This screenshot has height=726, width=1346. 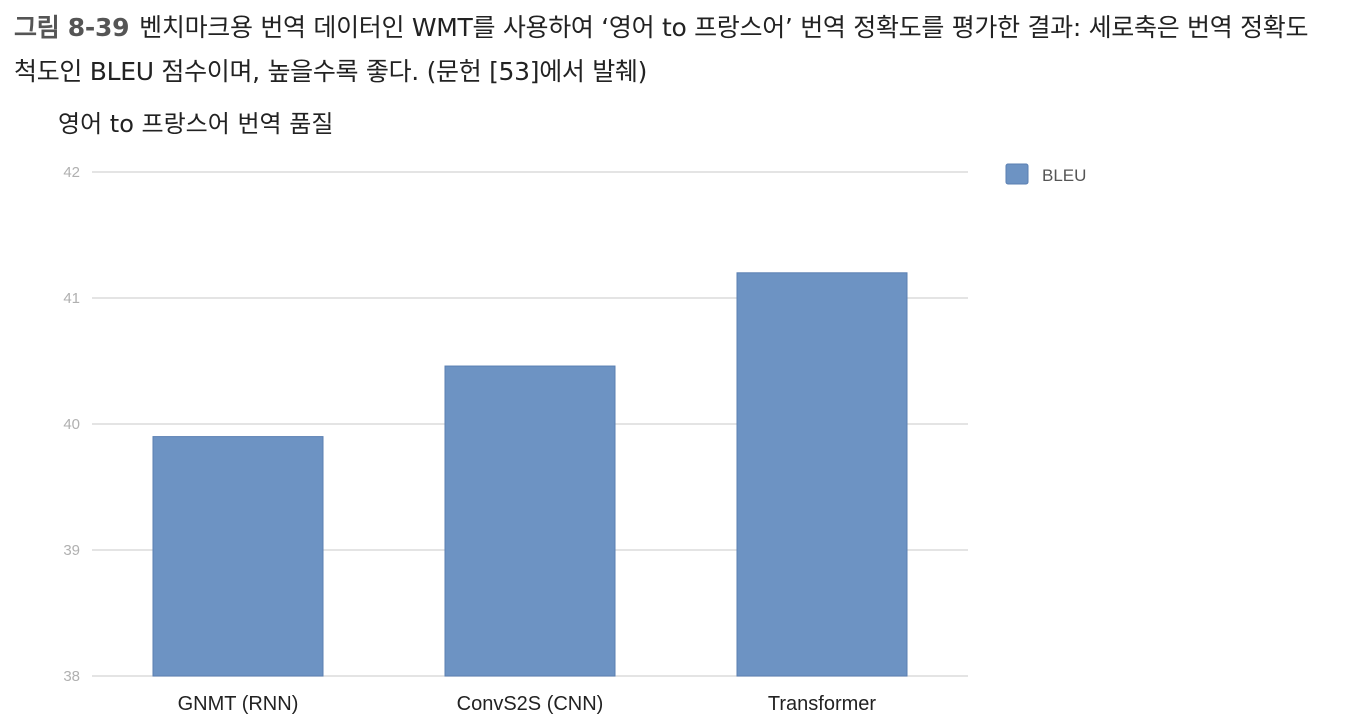 I want to click on y-tick-label: 42, so click(x=71, y=172).